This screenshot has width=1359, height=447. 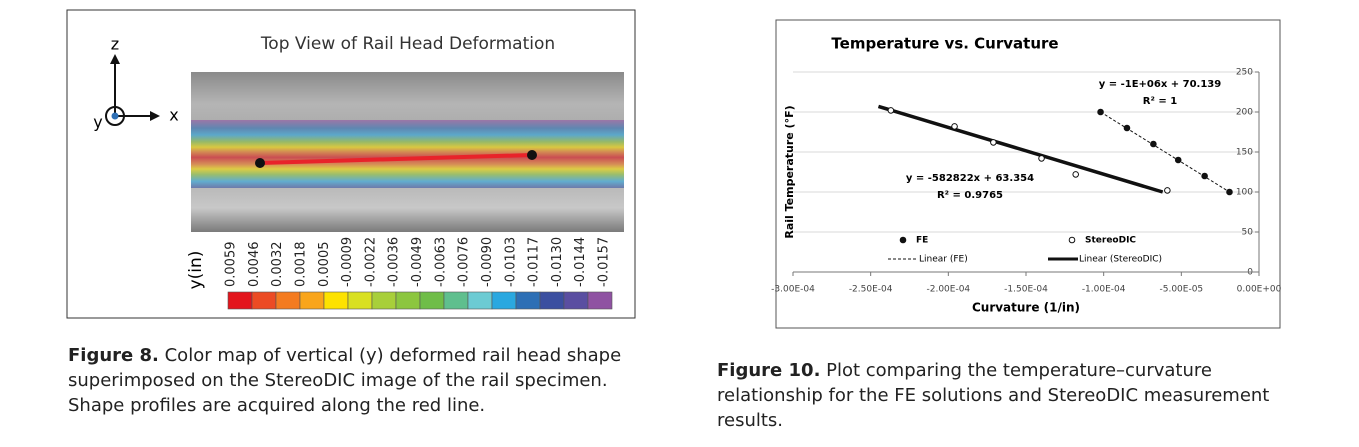 What do you see at coordinates (1244, 153) in the screenshot?
I see `y-tick-label: 150` at bounding box center [1244, 153].